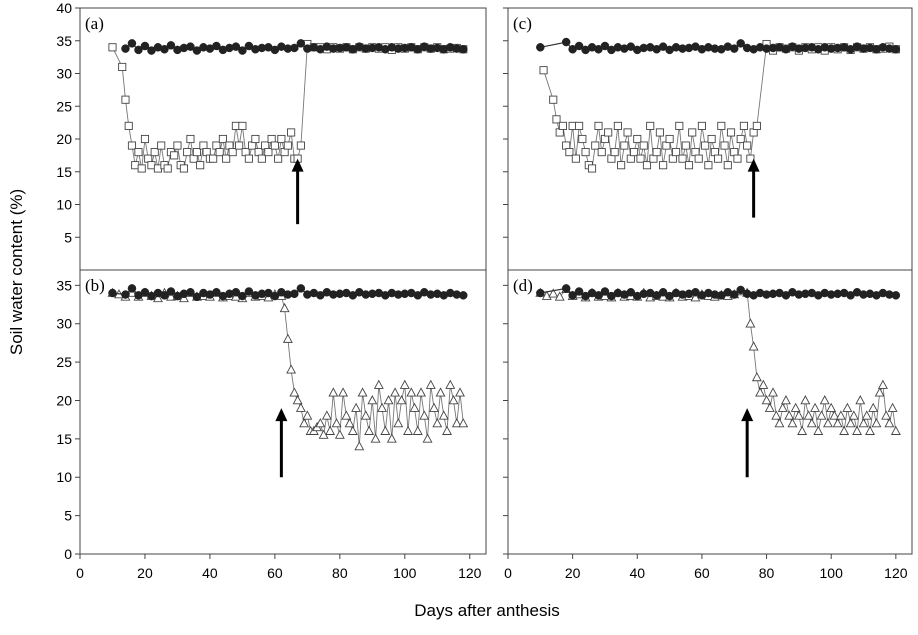  What do you see at coordinates (896, 573) in the screenshot?
I see `x-tick-label: 120` at bounding box center [896, 573].